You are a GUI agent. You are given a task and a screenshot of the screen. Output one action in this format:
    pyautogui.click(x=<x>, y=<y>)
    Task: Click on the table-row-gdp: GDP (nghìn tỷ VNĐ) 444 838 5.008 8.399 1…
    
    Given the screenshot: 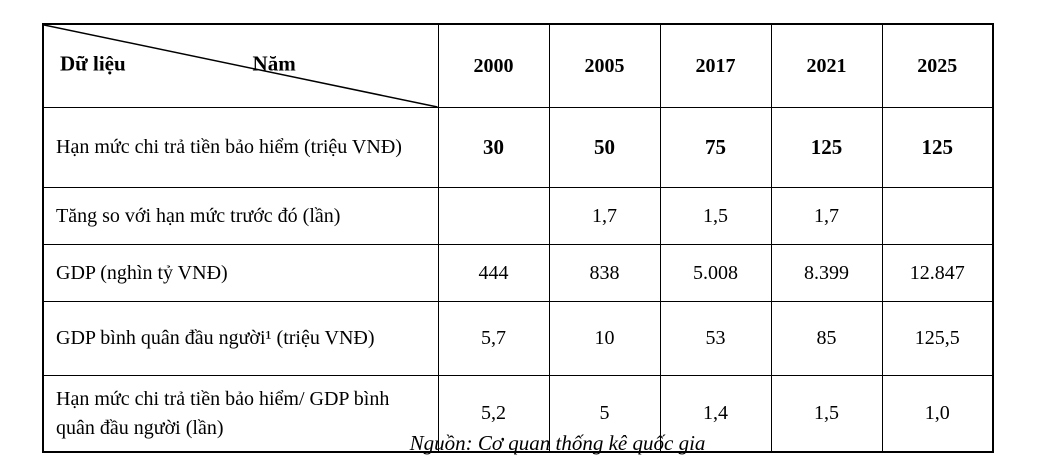 What is the action you would take?
    pyautogui.click(x=518, y=273)
    